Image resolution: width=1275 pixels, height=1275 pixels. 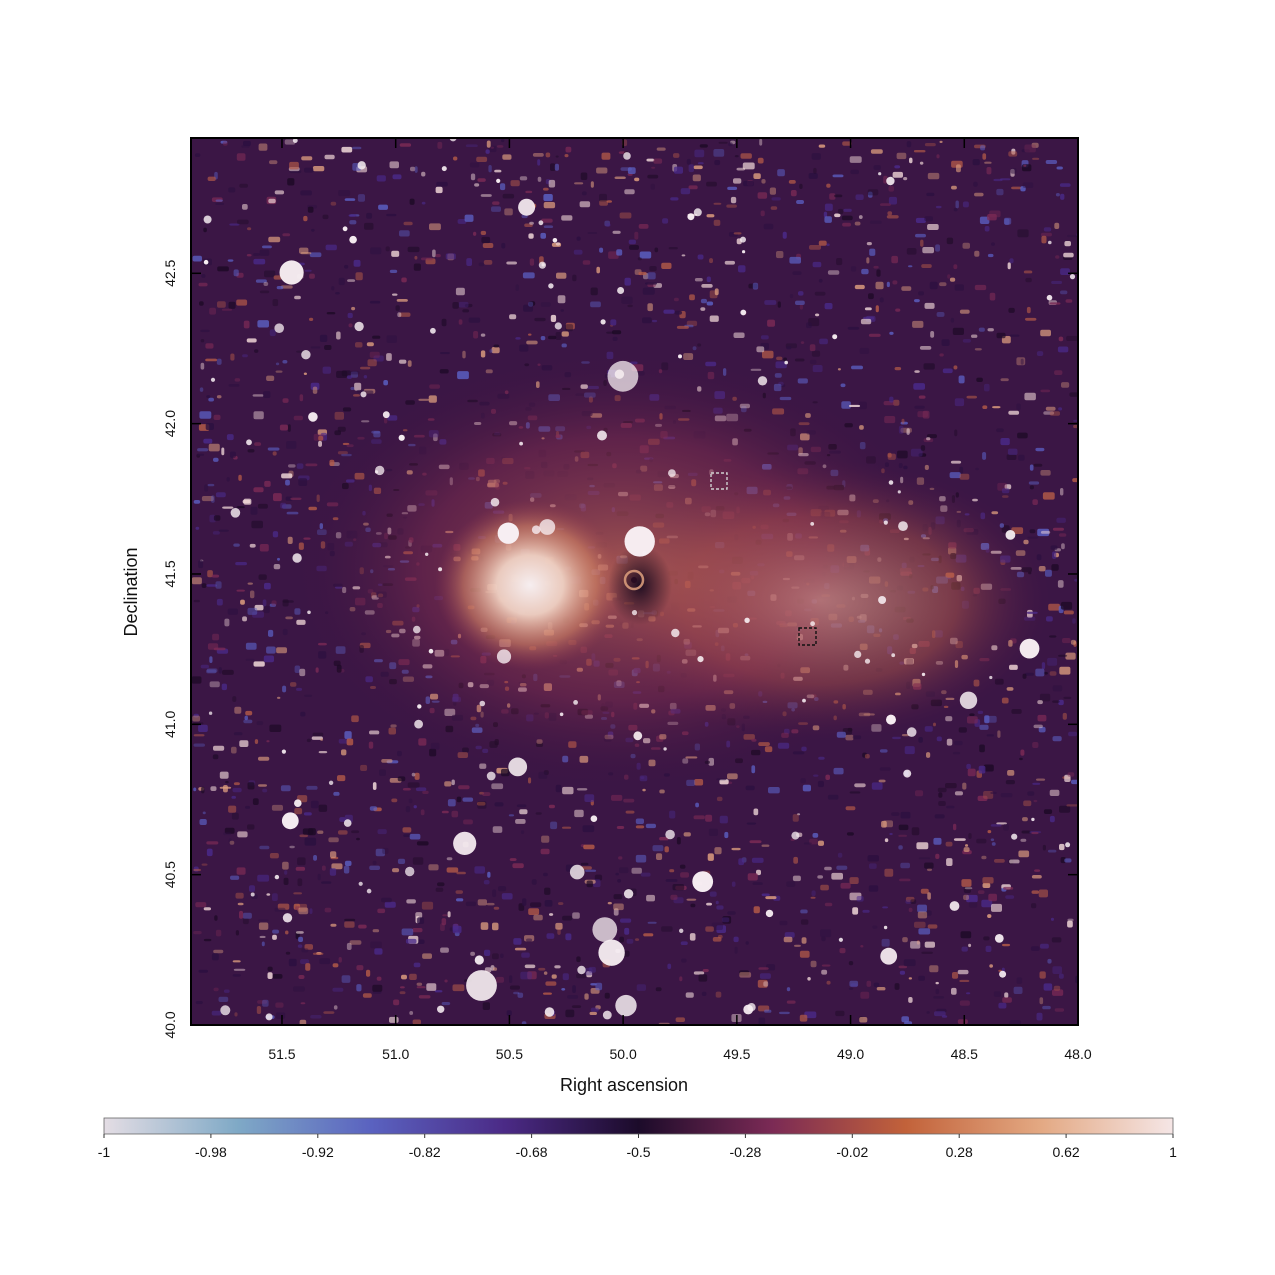 I want to click on colorbar-tick-label: -0.5, so click(x=638, y=1152).